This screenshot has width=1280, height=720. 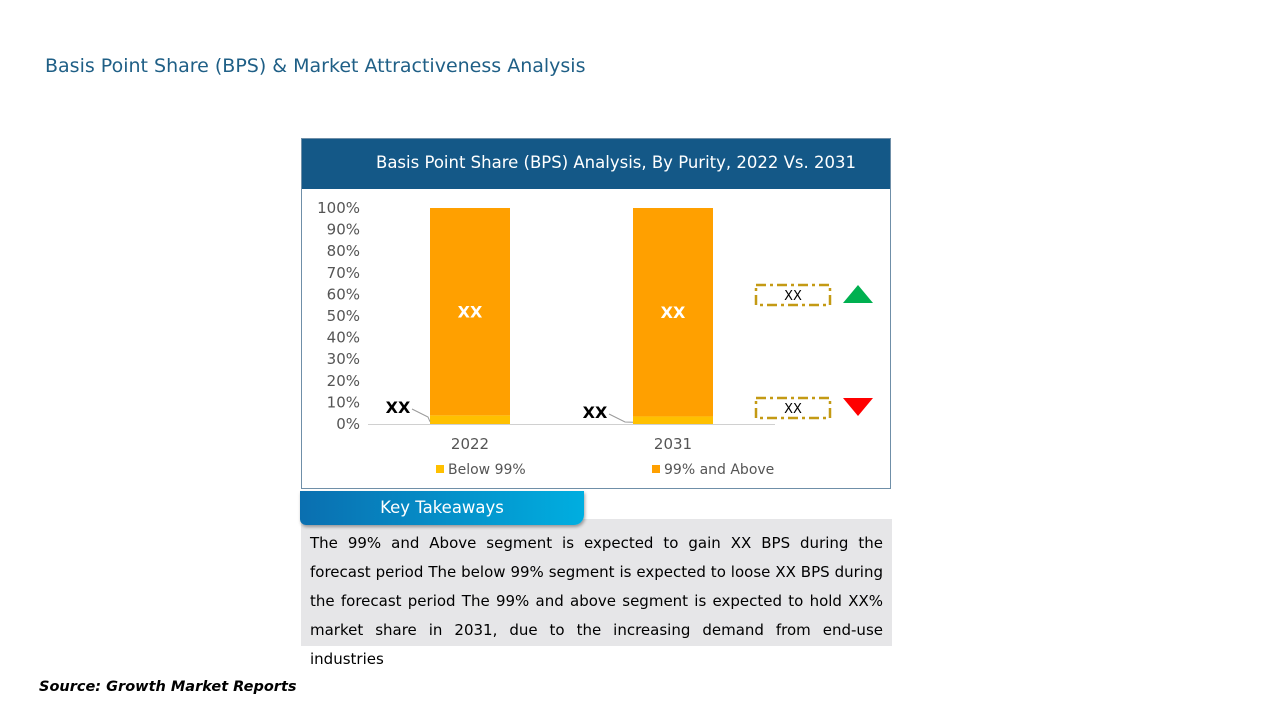 What do you see at coordinates (343, 316) in the screenshot?
I see `y-tick-label: 50%` at bounding box center [343, 316].